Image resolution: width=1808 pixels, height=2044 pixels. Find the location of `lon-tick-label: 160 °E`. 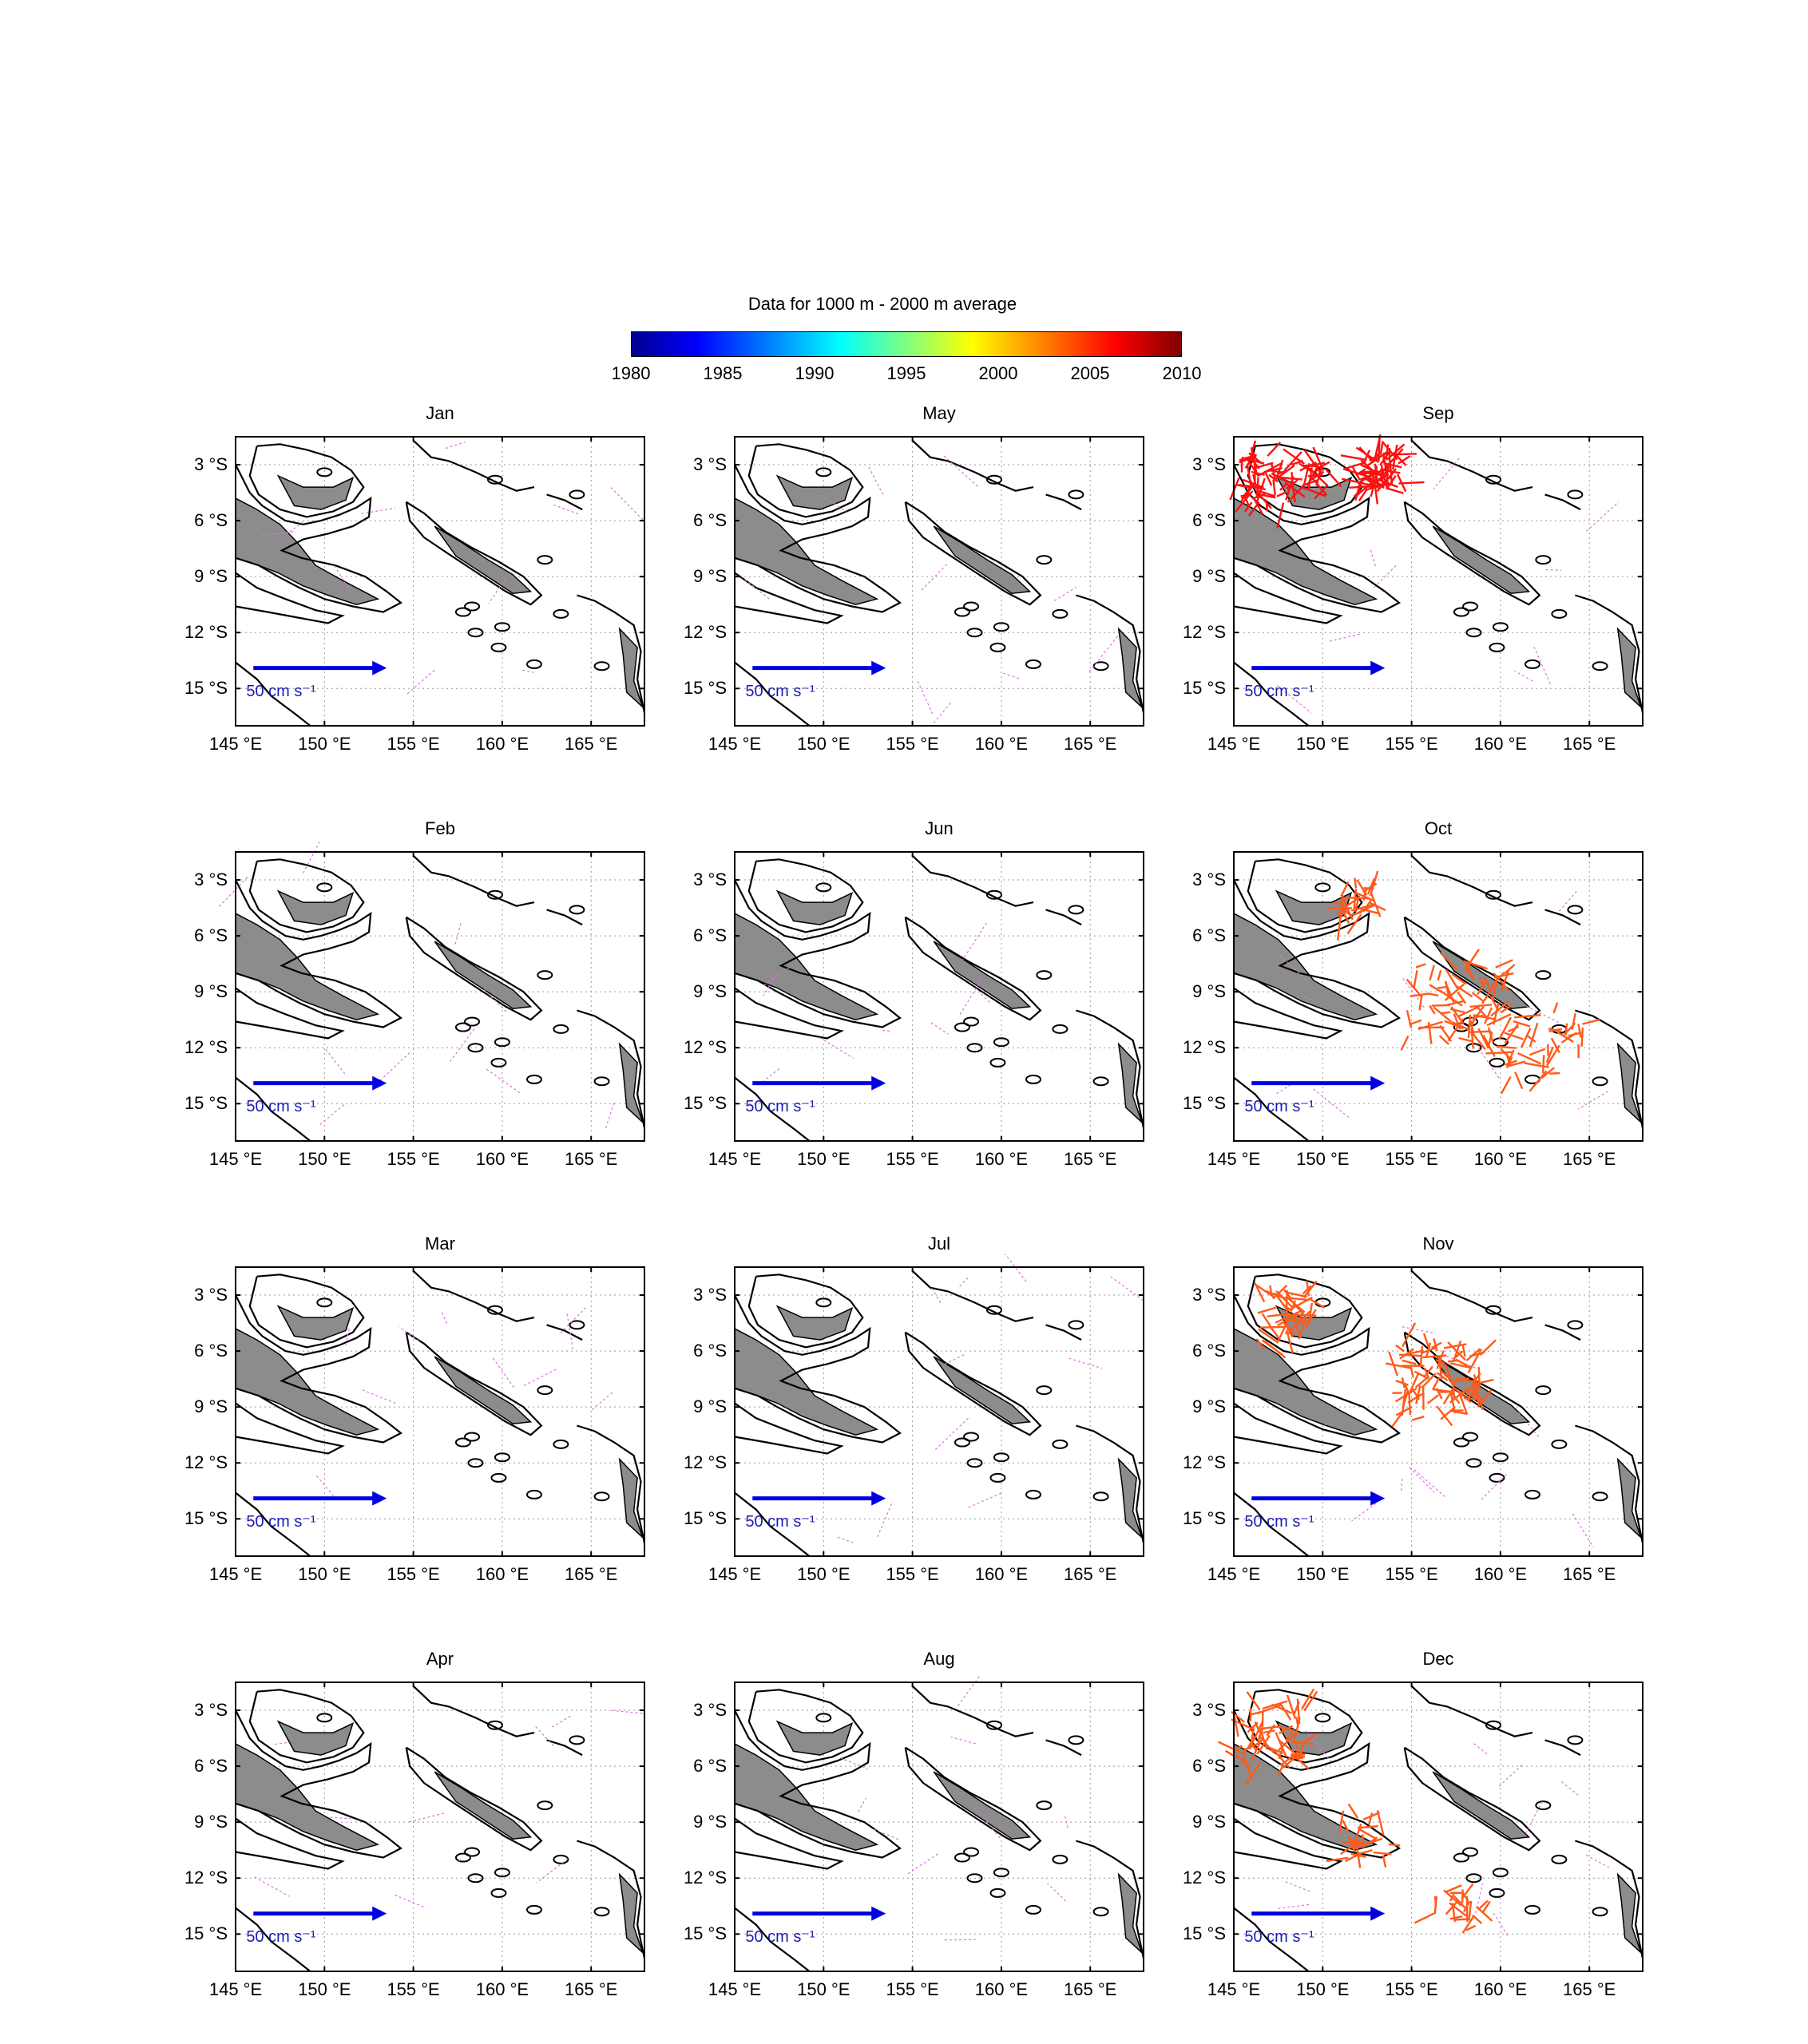

lon-tick-label: 160 °E is located at coordinates (1001, 1159).